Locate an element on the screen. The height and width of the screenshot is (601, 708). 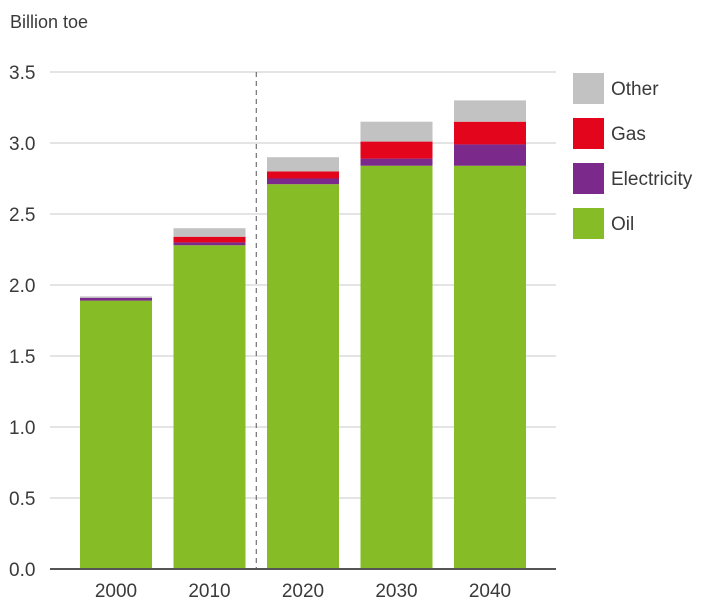
legend-swatch-oil is located at coordinates (588, 223).